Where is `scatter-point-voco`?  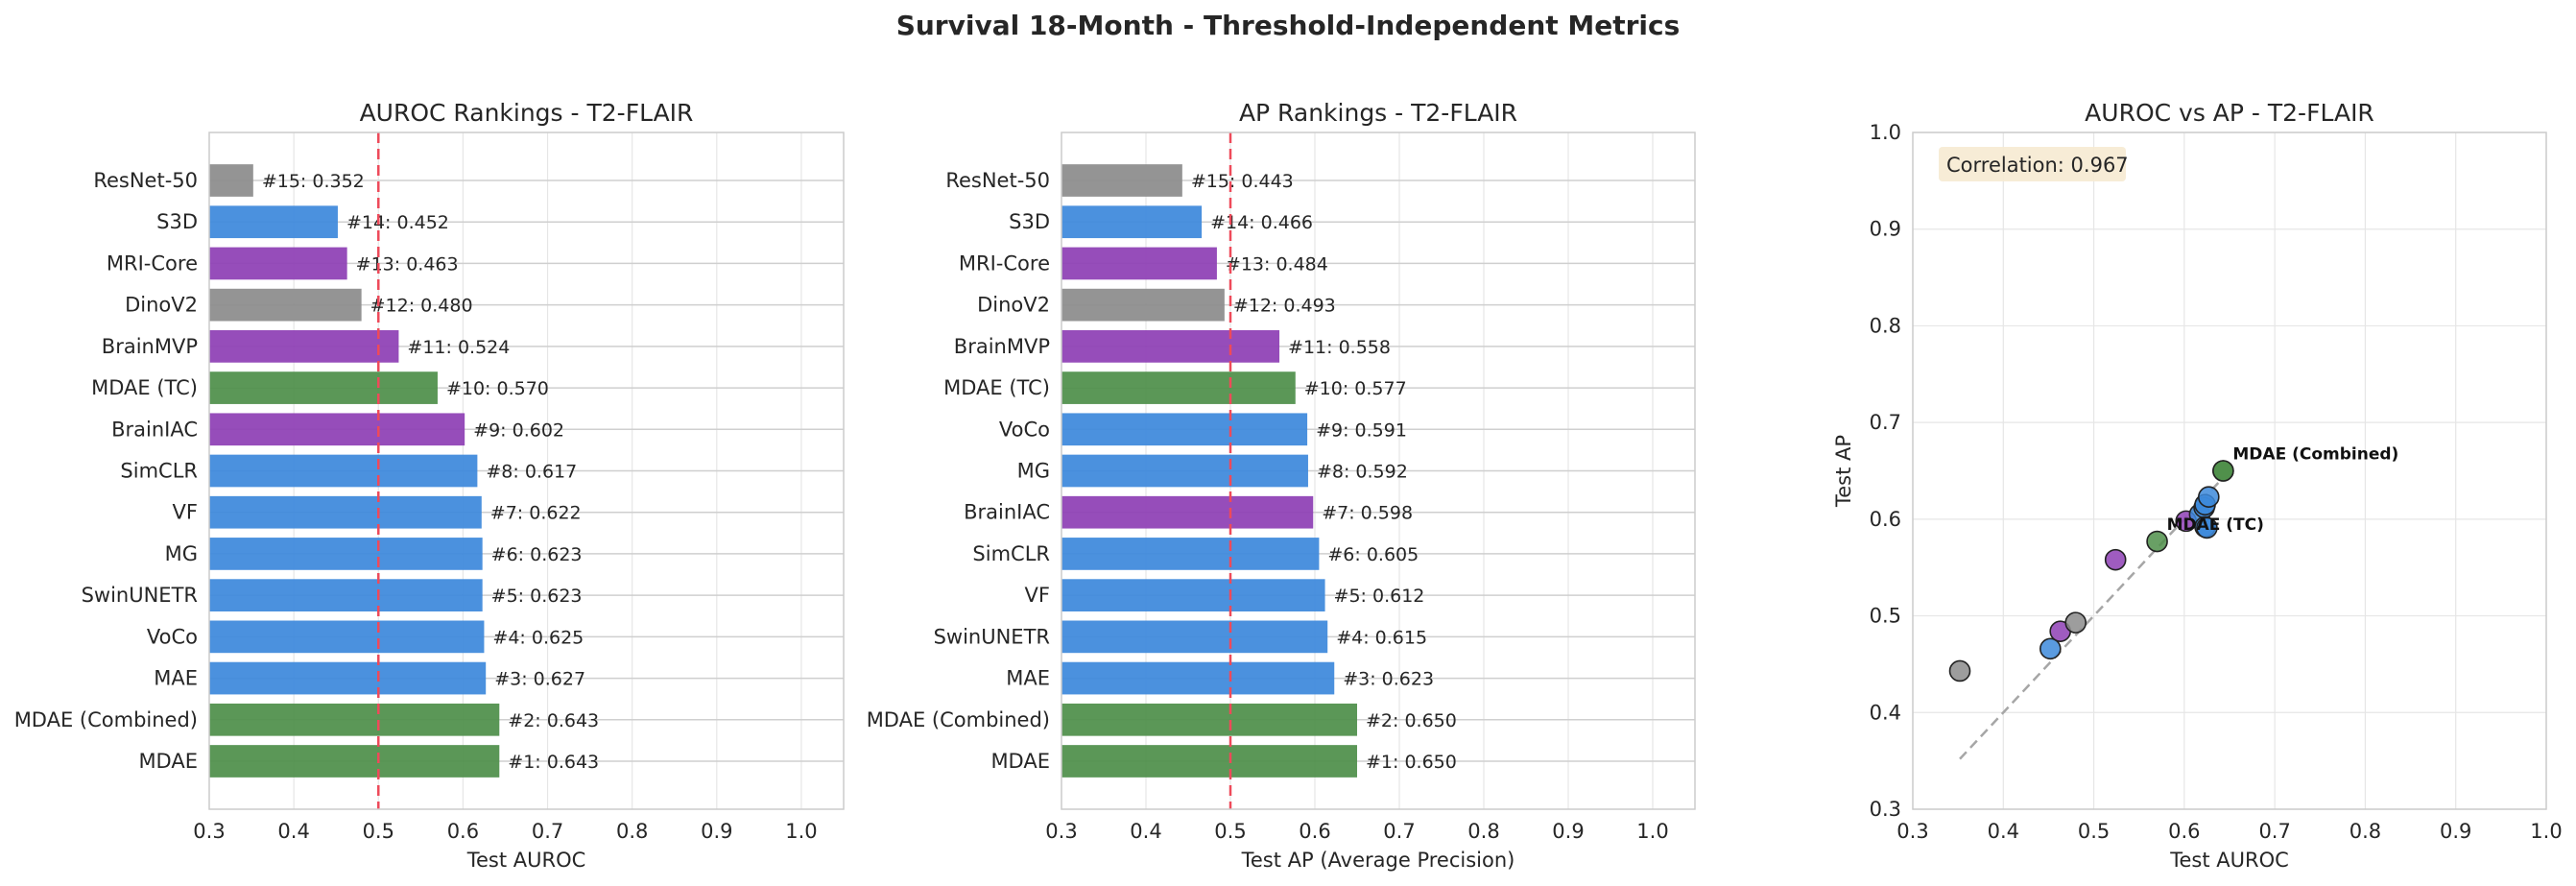
scatter-point-voco is located at coordinates (2207, 527).